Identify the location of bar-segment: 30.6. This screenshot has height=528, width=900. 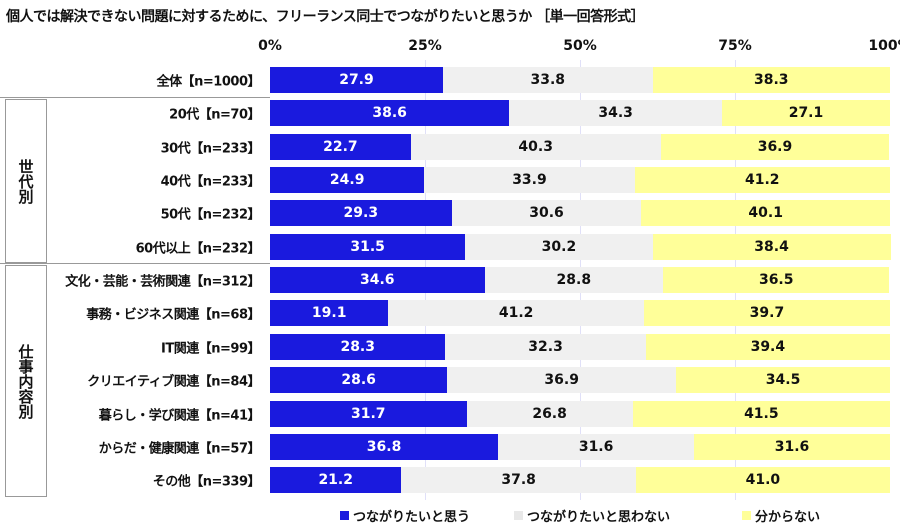
(546, 213).